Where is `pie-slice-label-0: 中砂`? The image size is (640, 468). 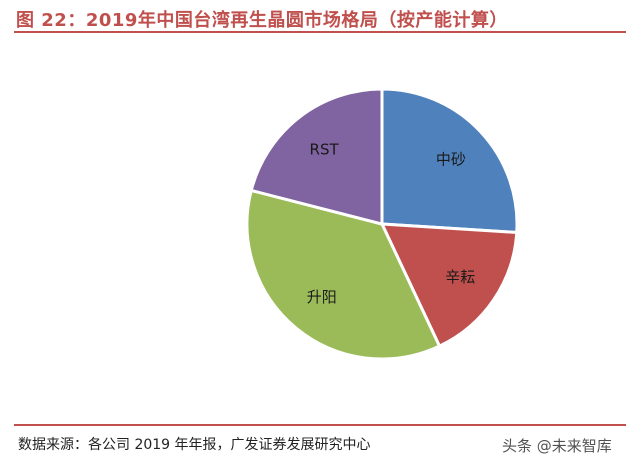 pie-slice-label-0: 中砂 is located at coordinates (451, 159).